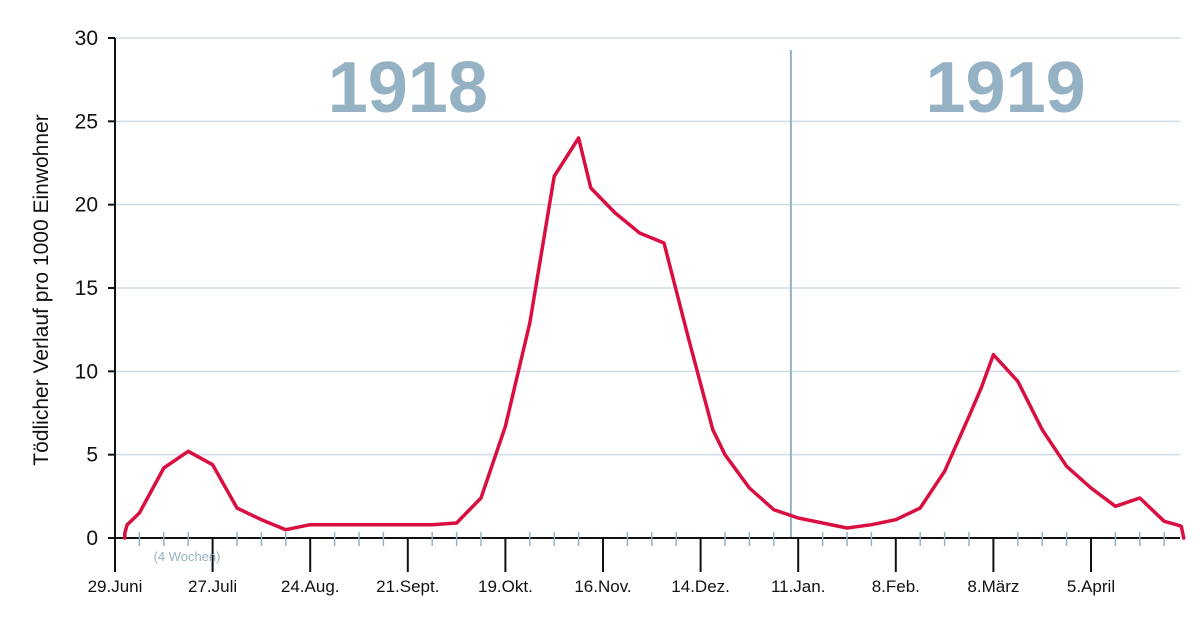 The image size is (1200, 624). What do you see at coordinates (115, 586) in the screenshot?
I see `x-tick-label: 29.Juni` at bounding box center [115, 586].